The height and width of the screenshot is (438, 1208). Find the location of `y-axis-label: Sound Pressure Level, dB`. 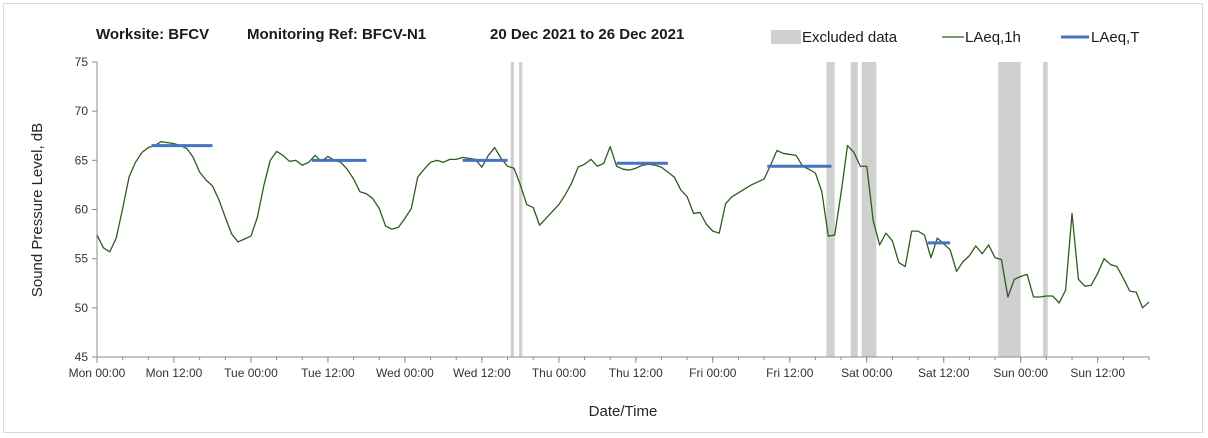

y-axis-label: Sound Pressure Level, dB is located at coordinates (37, 210).